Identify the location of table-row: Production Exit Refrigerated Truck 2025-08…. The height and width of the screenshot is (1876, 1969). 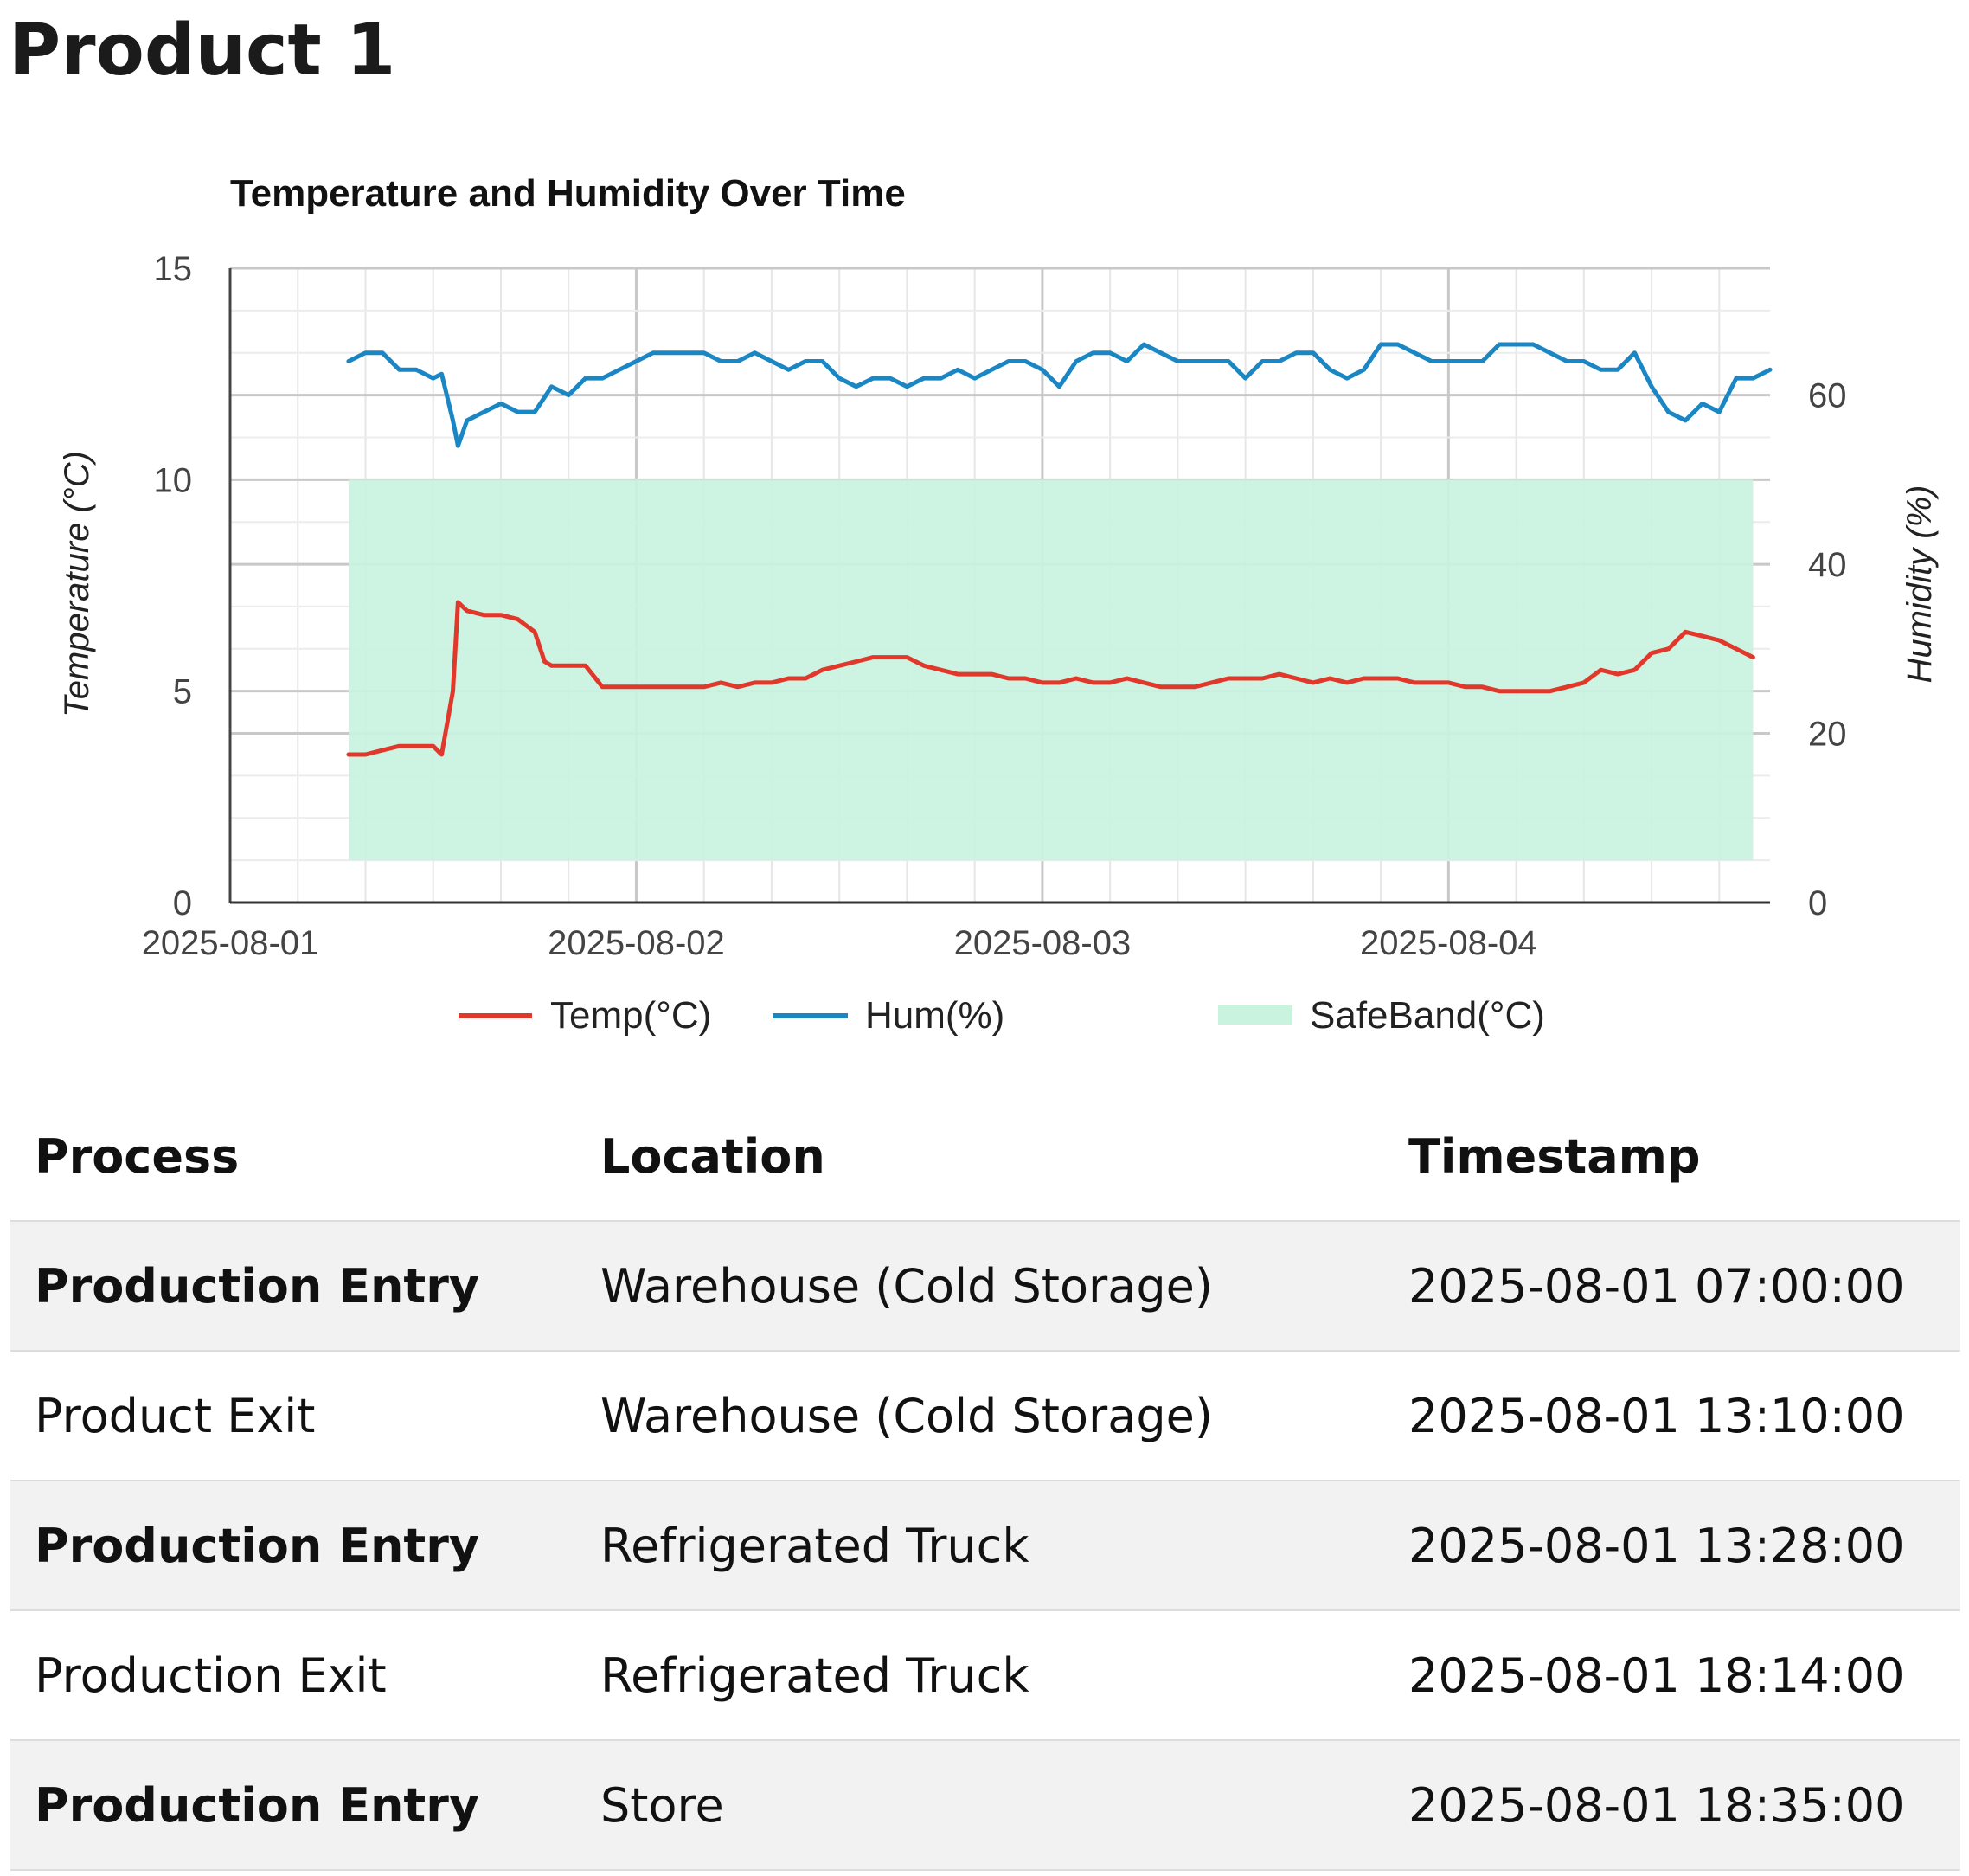
(985, 1676).